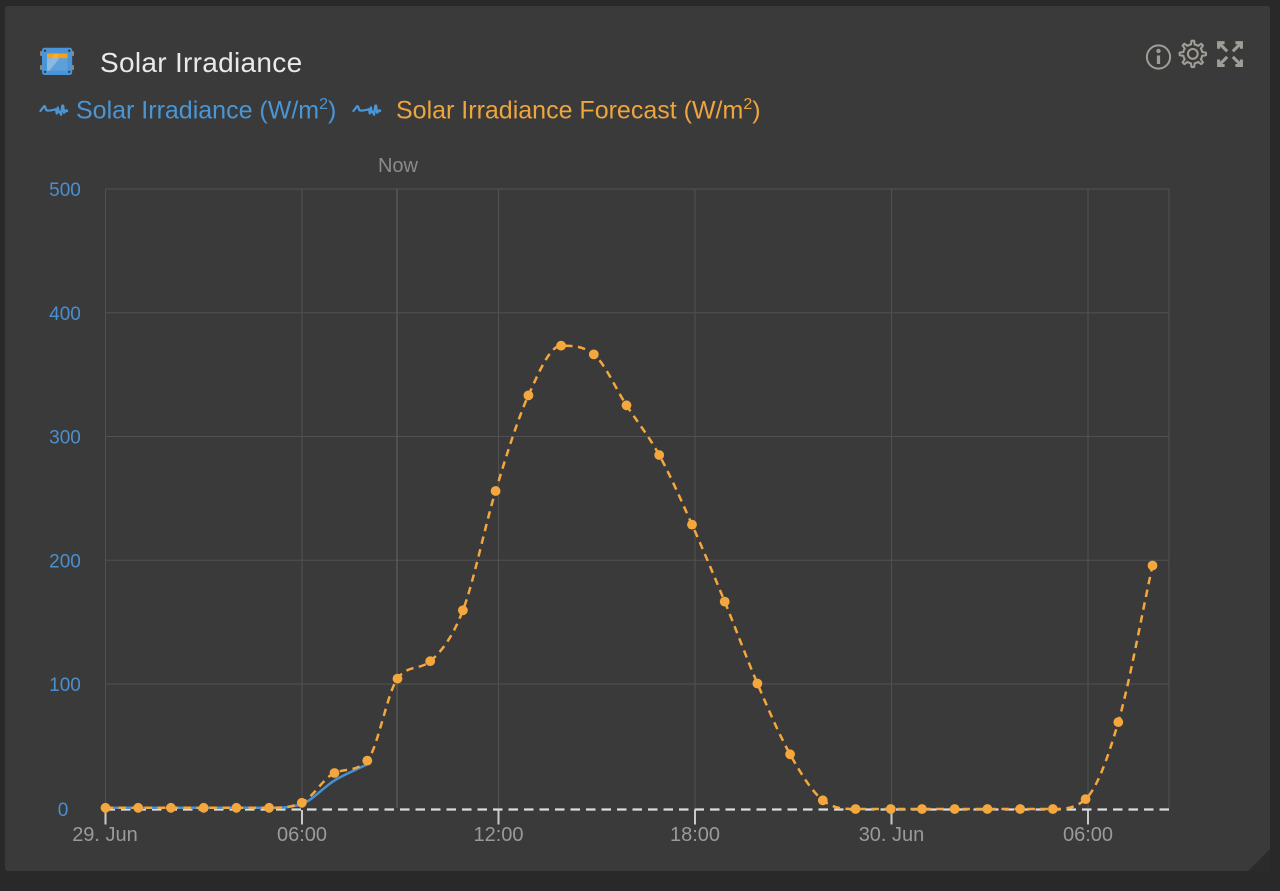  I want to click on svg-text: 300, so click(65, 438).